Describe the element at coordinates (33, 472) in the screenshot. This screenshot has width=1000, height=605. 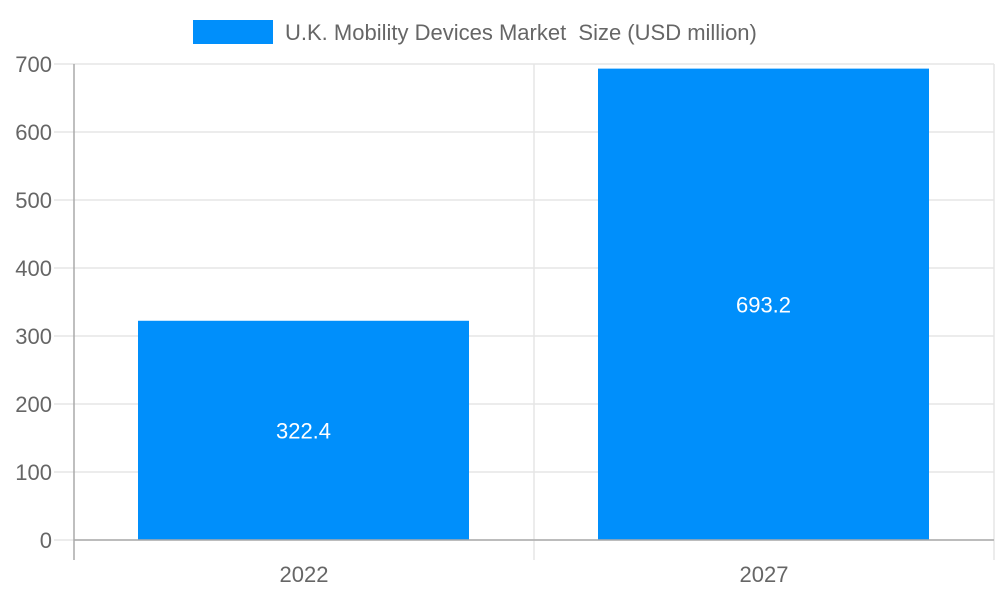
I see `y-tick-label: 100` at that location.